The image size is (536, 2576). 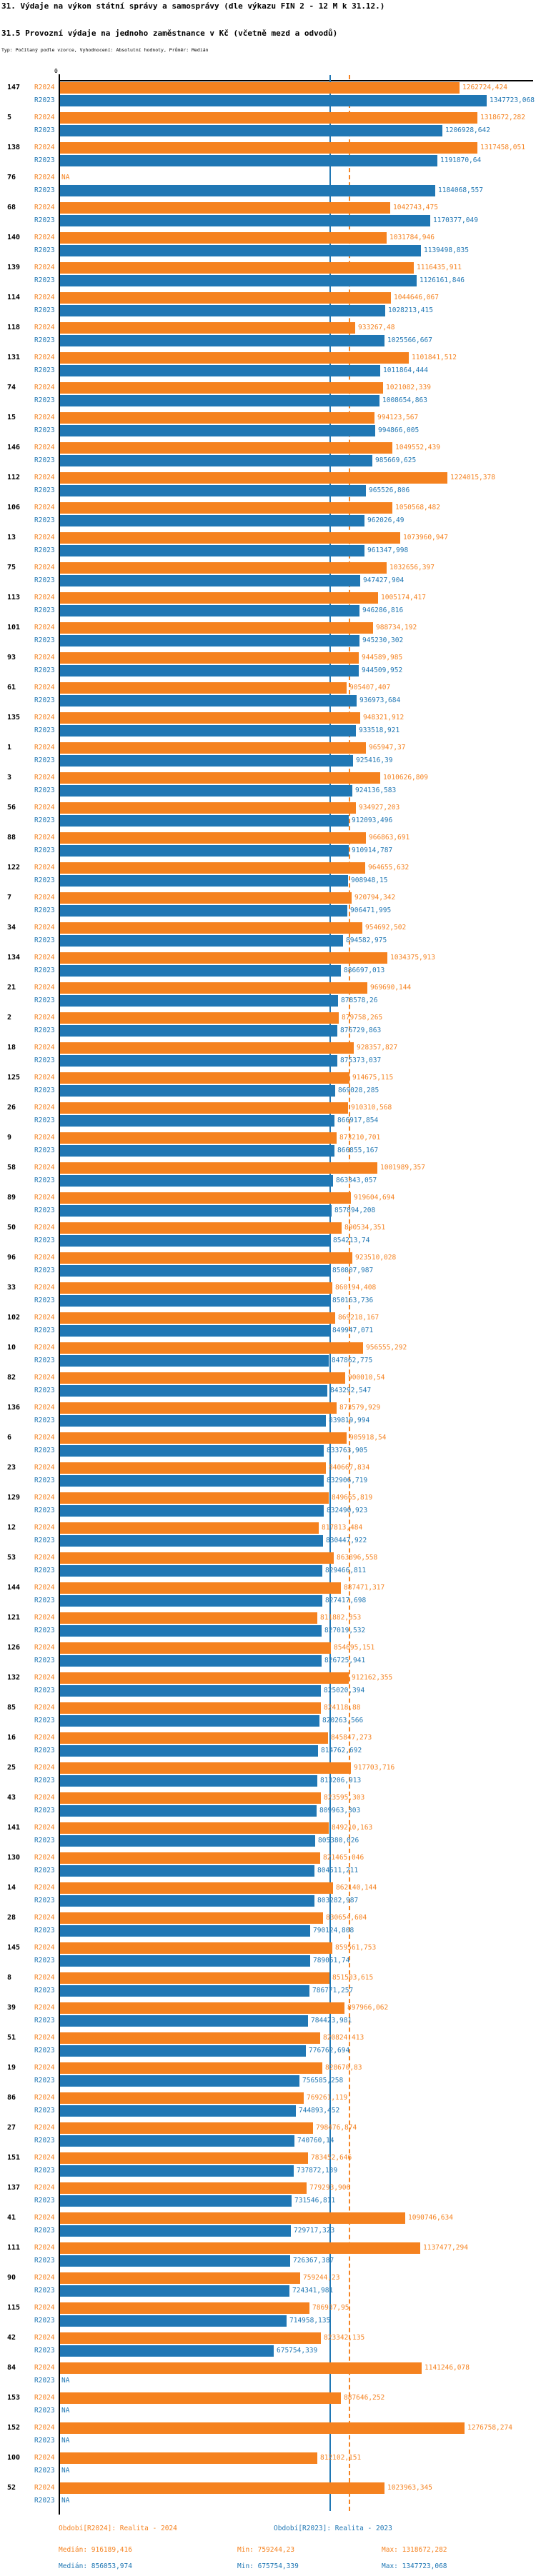 I want to click on value-label-r2023: 945230,302, so click(x=383, y=640).